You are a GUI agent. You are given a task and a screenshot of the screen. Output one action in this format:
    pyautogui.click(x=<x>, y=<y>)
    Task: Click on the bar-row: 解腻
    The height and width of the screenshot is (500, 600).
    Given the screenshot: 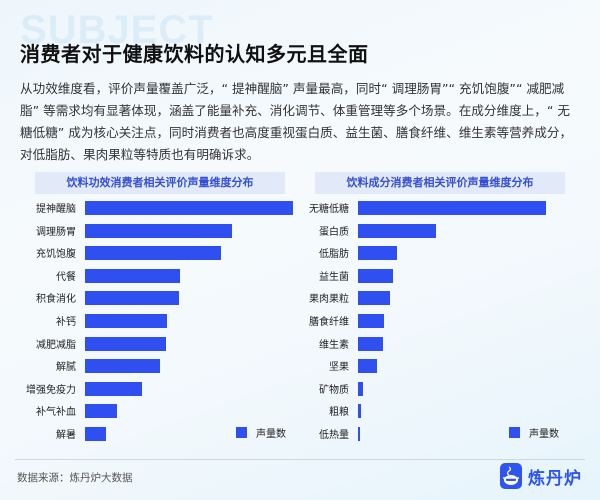 What is the action you would take?
    pyautogui.click(x=108, y=366)
    